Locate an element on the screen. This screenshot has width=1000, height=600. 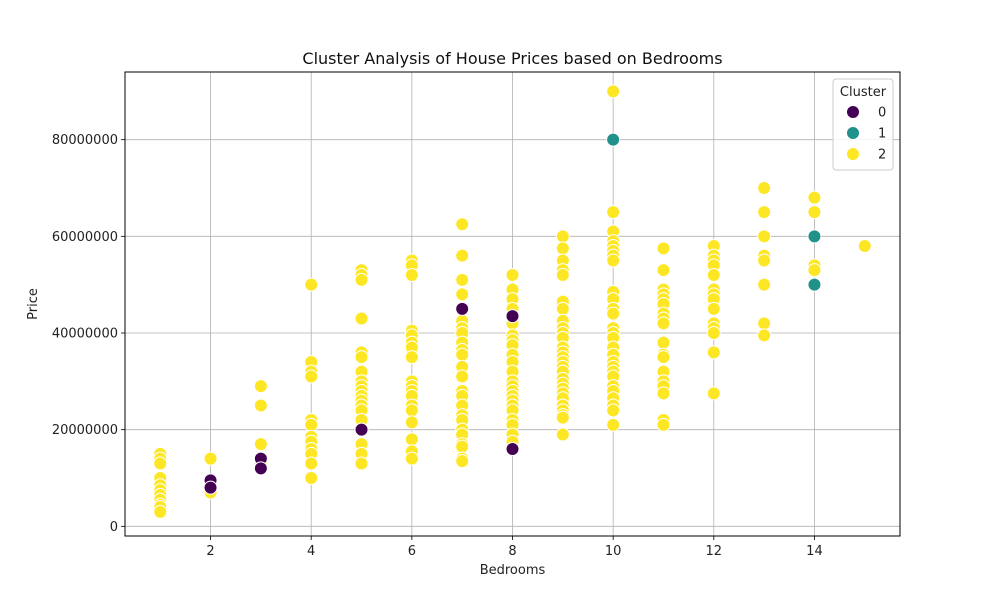
legend-box is located at coordinates (863, 124).